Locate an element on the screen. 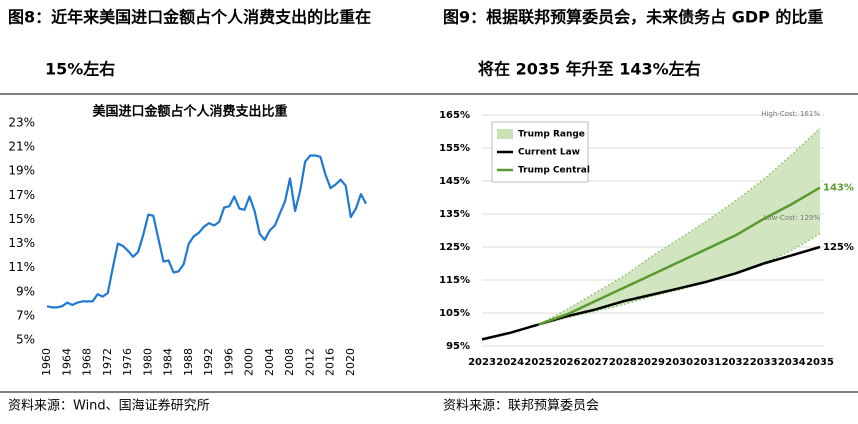 The height and width of the screenshot is (424, 858). y-tick-label: 7% is located at coordinates (25, 315).